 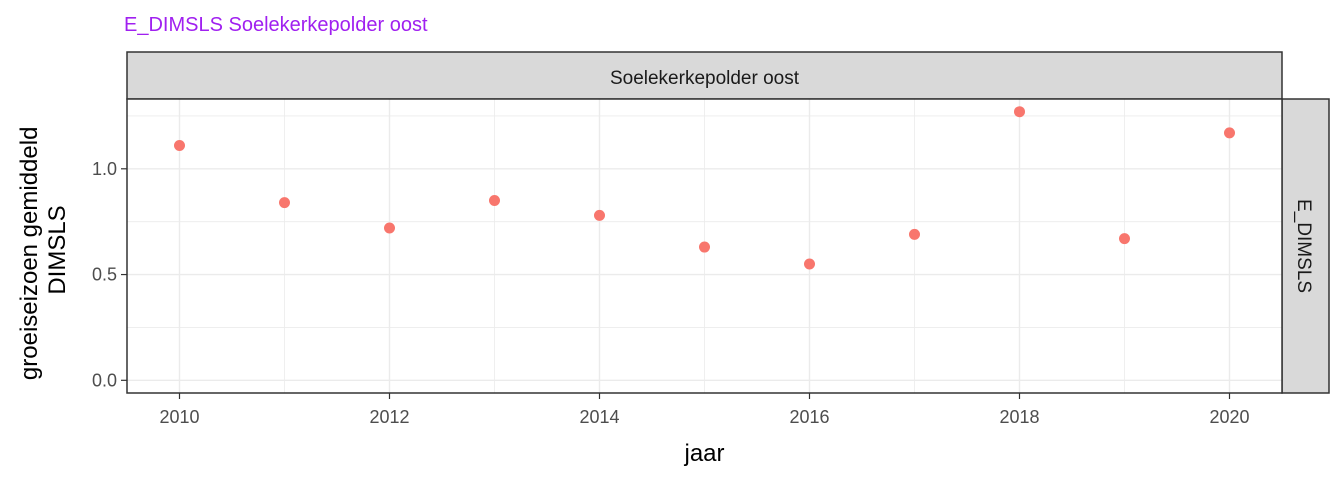 I want to click on facet-strip-right-label: E_DIMSLS, so click(x=1303, y=246).